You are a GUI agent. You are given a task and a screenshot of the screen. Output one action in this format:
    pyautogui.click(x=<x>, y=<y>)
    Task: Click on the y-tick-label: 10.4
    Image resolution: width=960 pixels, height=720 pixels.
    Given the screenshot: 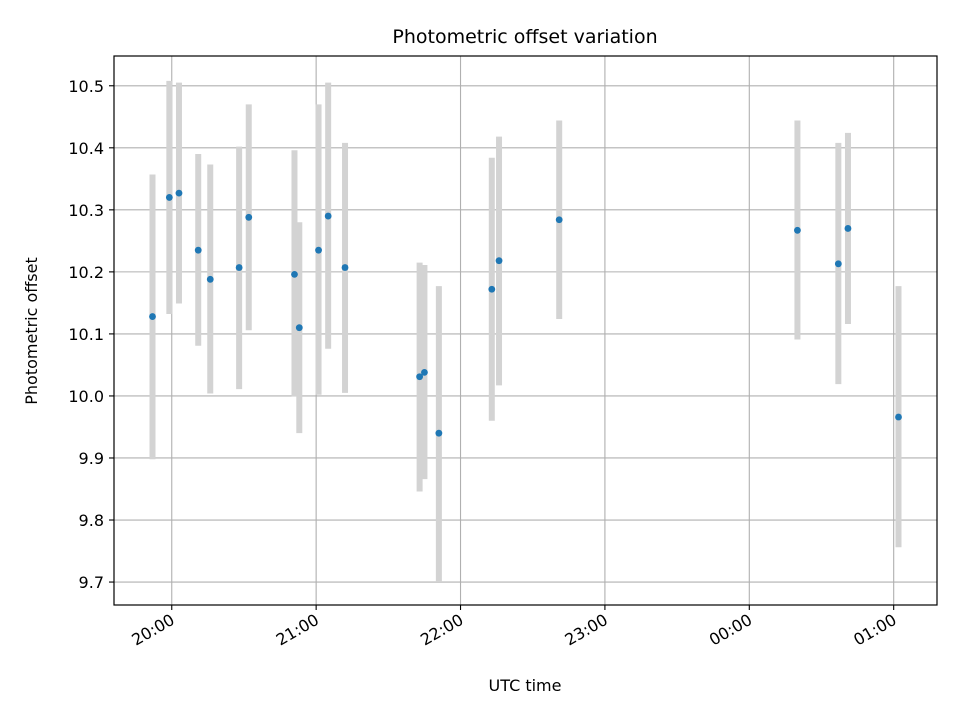 What is the action you would take?
    pyautogui.click(x=86, y=148)
    